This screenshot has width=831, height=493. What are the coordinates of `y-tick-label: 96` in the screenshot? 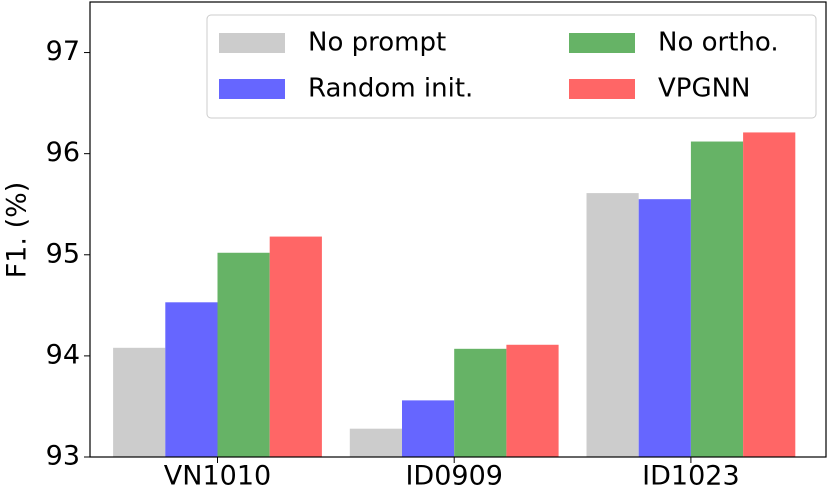 It's located at (63, 152).